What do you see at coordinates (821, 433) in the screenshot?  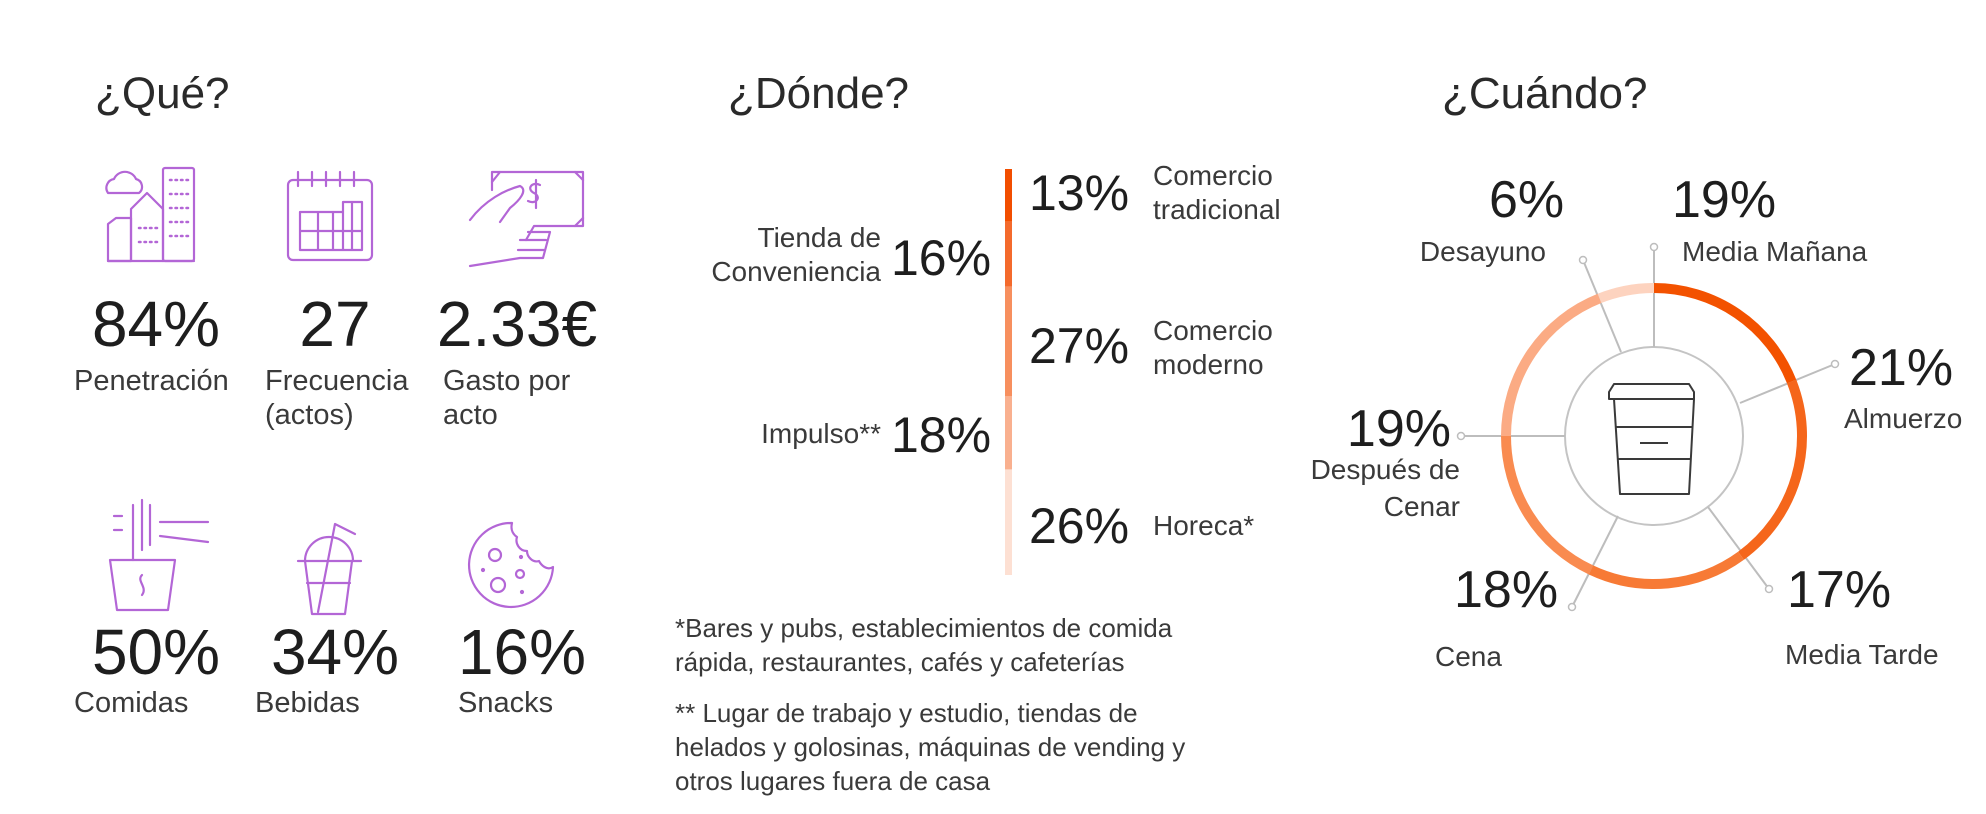 I see `channel-label-impulso: Impulso**` at bounding box center [821, 433].